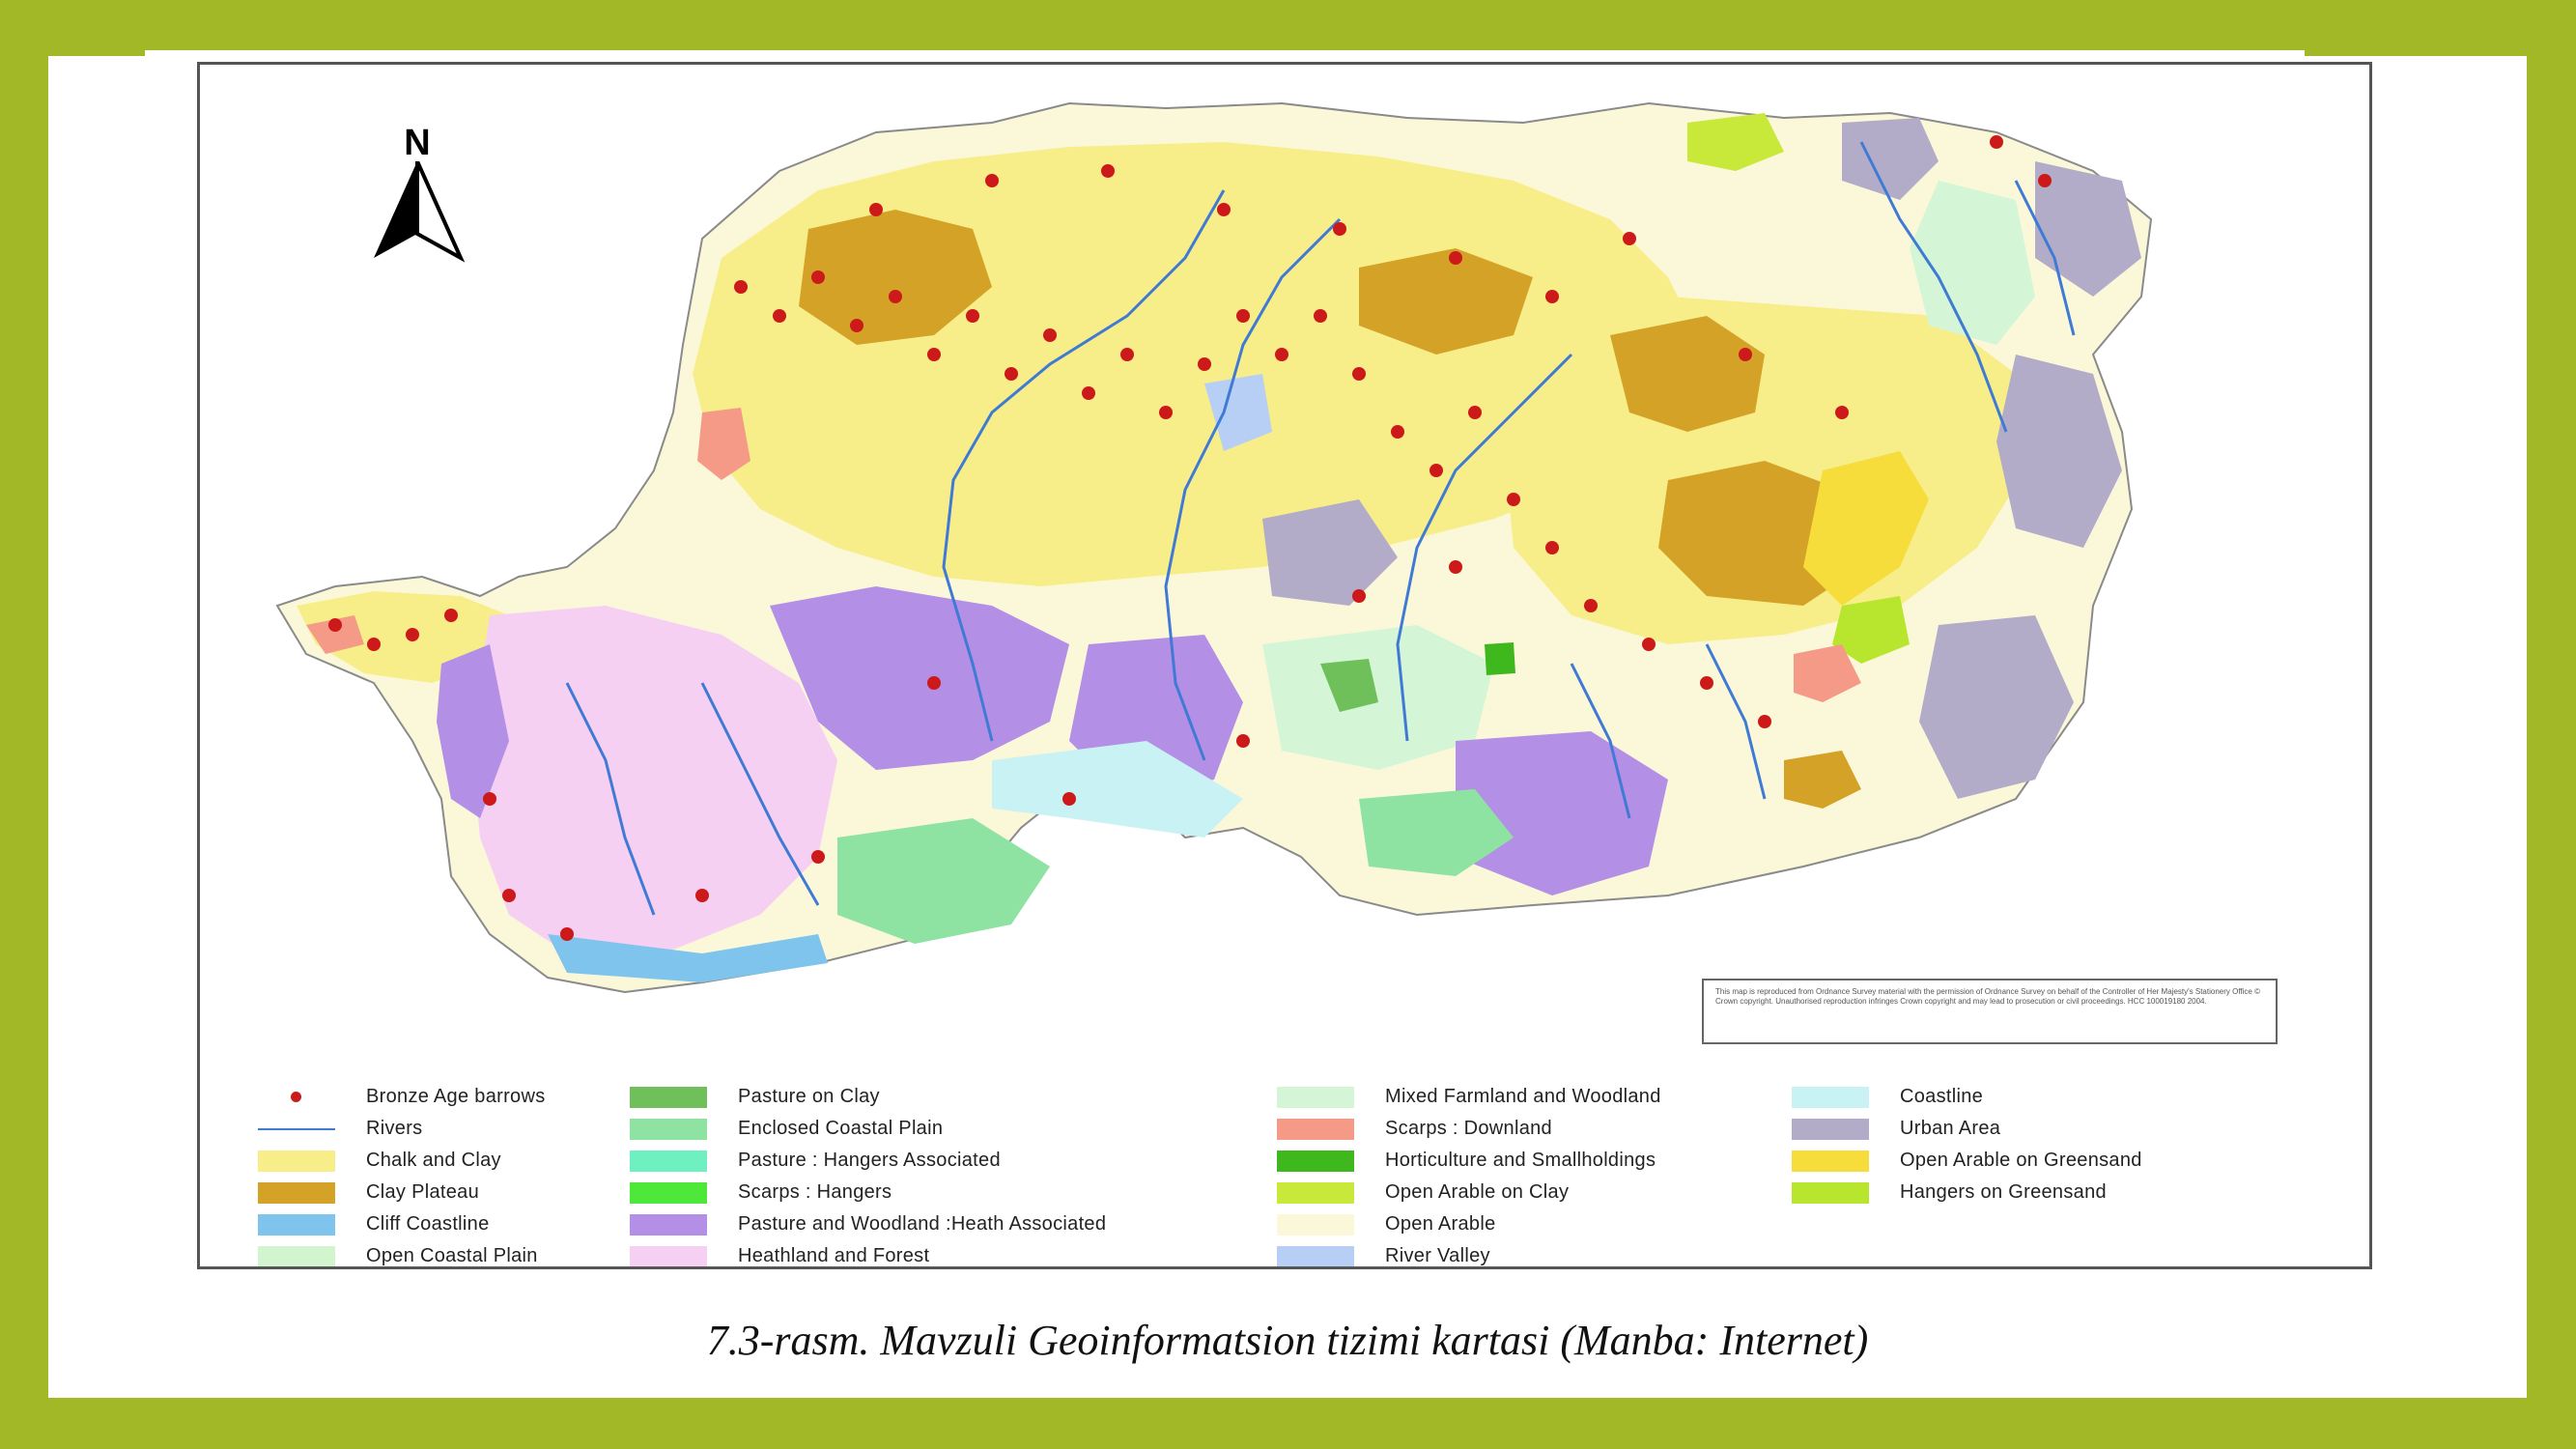 The width and height of the screenshot is (2576, 1449). I want to click on legend-label: Pasture on Clay, so click(809, 1096).